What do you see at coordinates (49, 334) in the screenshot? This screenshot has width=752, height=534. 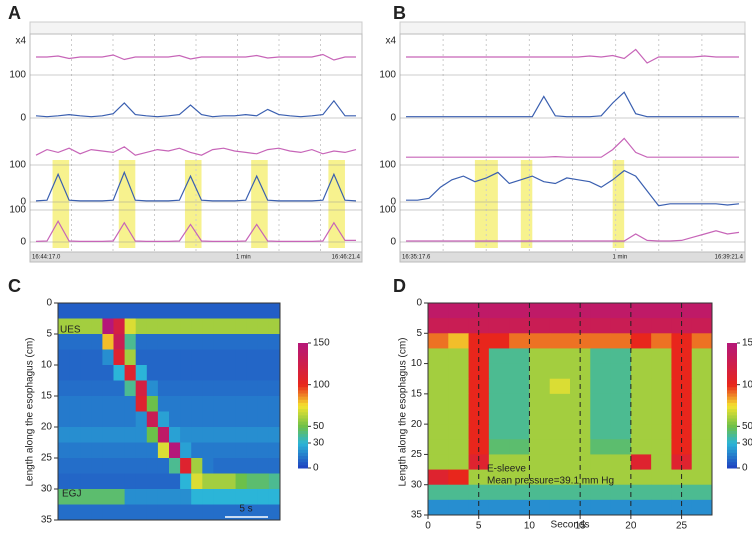 I see `y-tick-label: 5` at bounding box center [49, 334].